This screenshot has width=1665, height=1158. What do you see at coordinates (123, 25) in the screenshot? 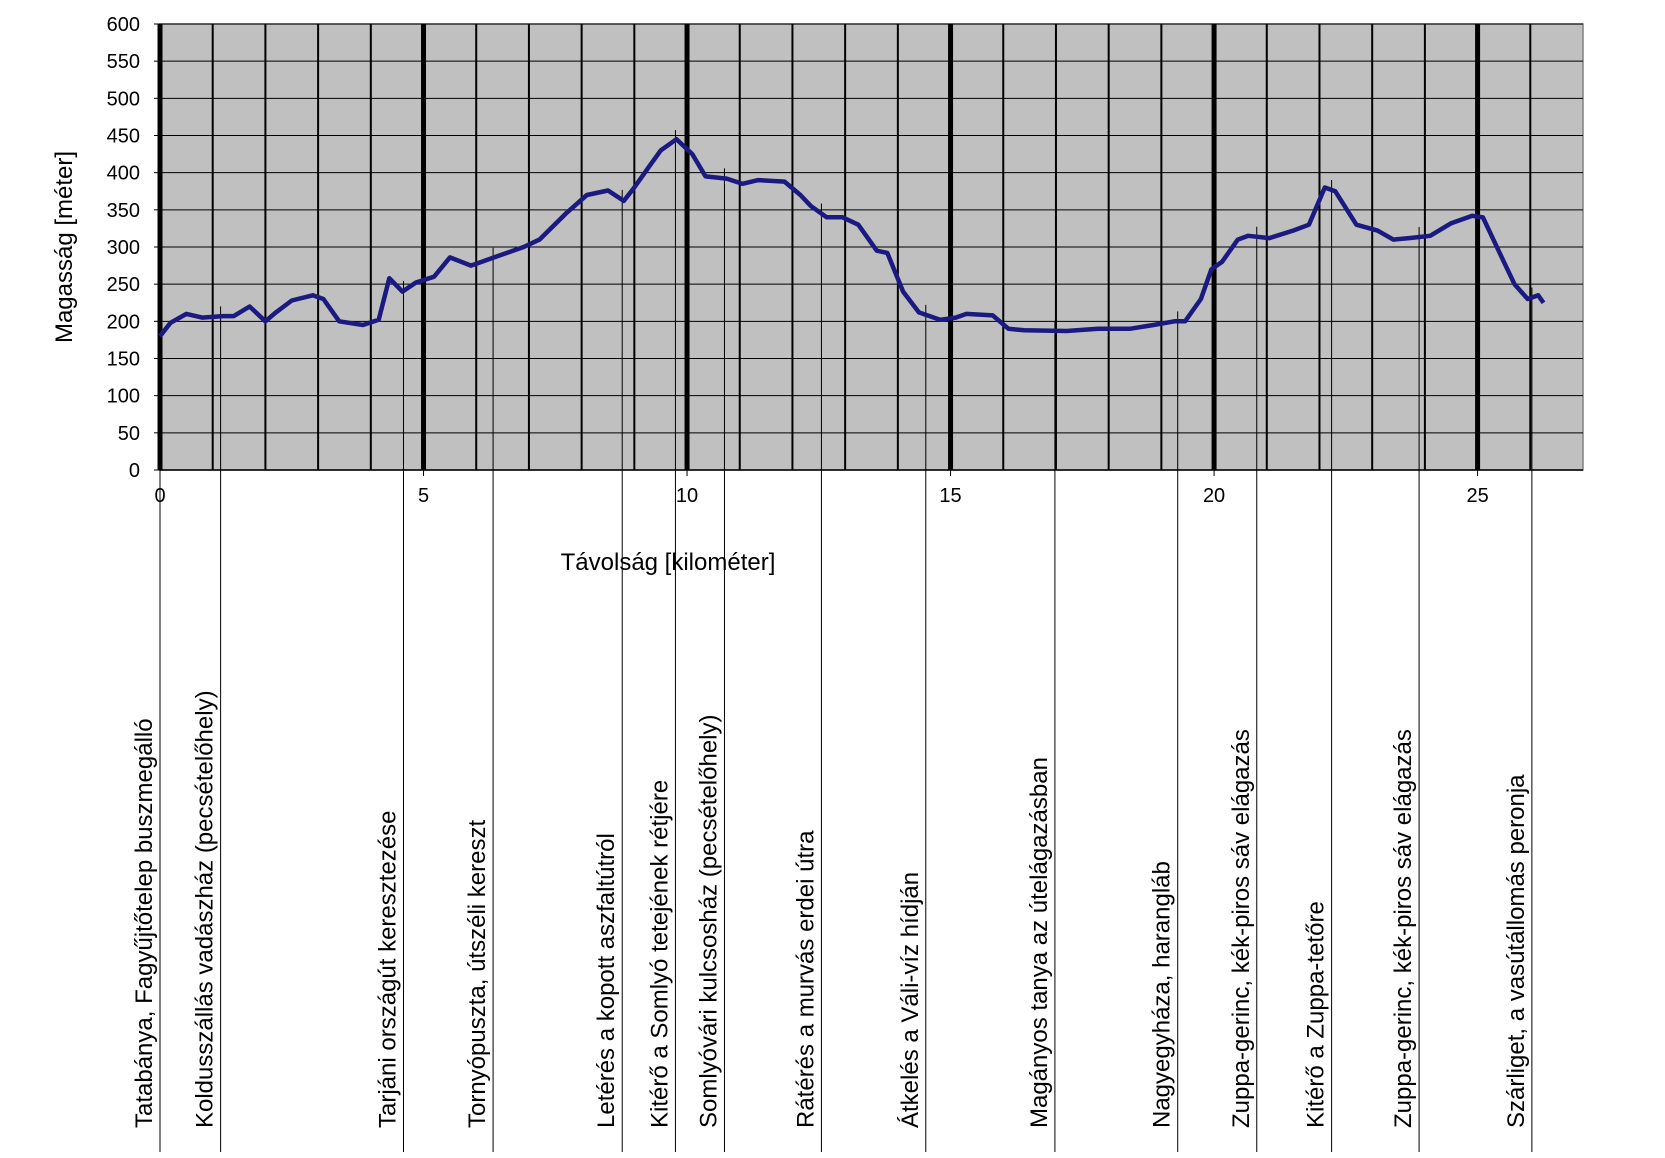
I see `y-tick-label: 600` at bounding box center [123, 25].